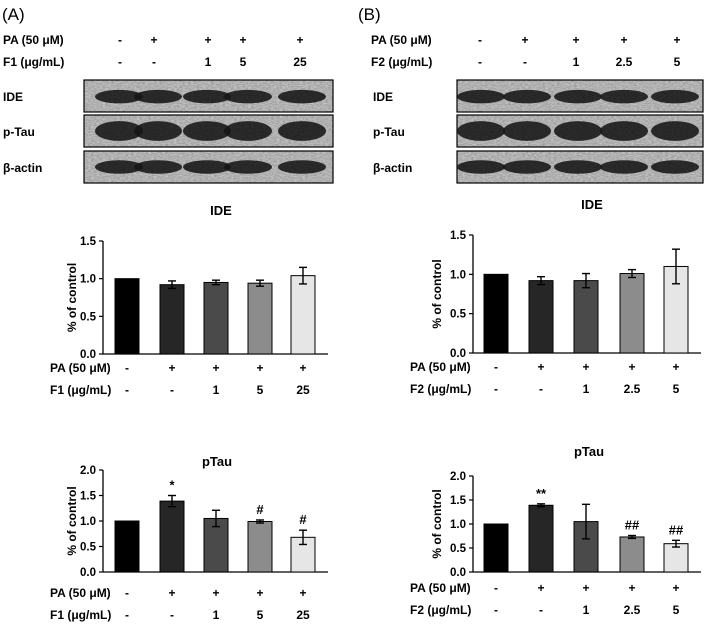  I want to click on blot-texture, so click(580, 96).